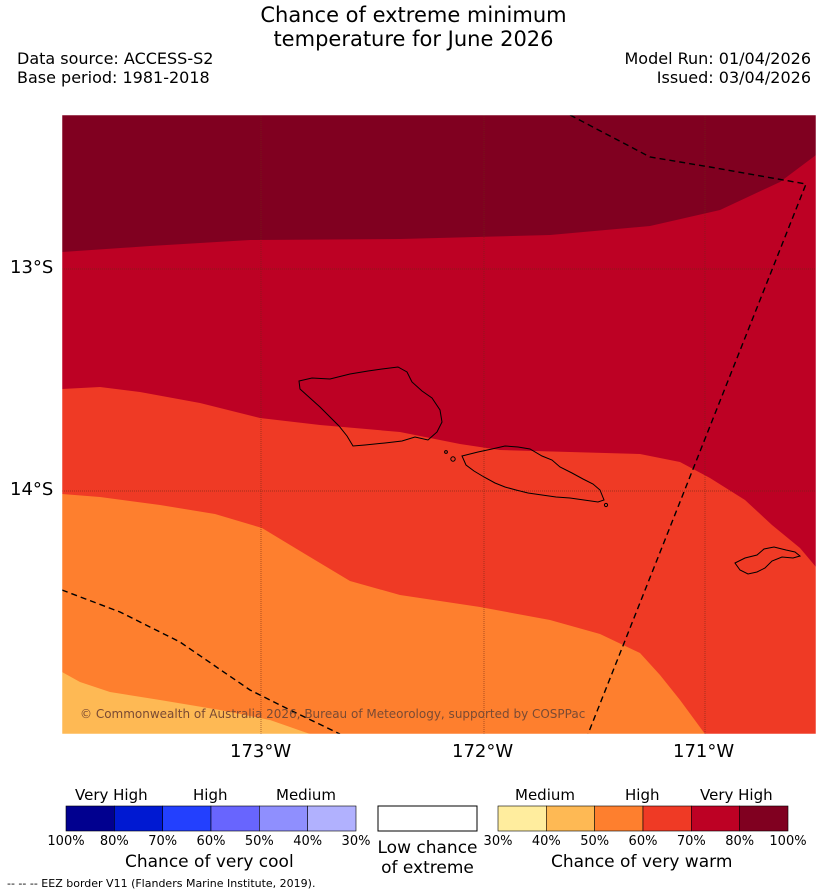 This screenshot has height=896, width=827. I want to click on savaii-island, so click(370, 406).